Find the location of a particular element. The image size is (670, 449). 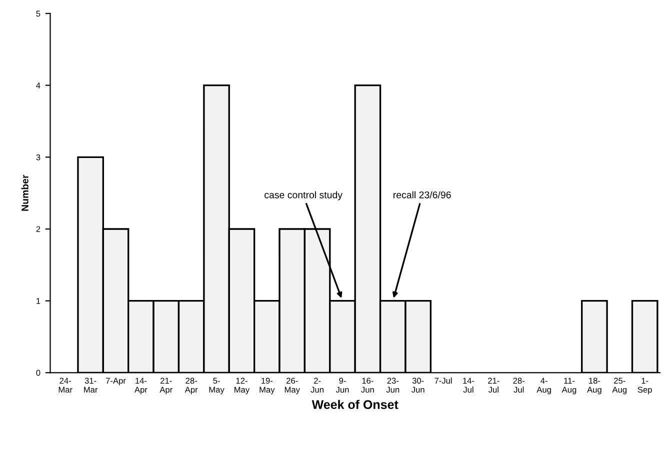

x-tick-label: 14- Apr is located at coordinates (141, 386).